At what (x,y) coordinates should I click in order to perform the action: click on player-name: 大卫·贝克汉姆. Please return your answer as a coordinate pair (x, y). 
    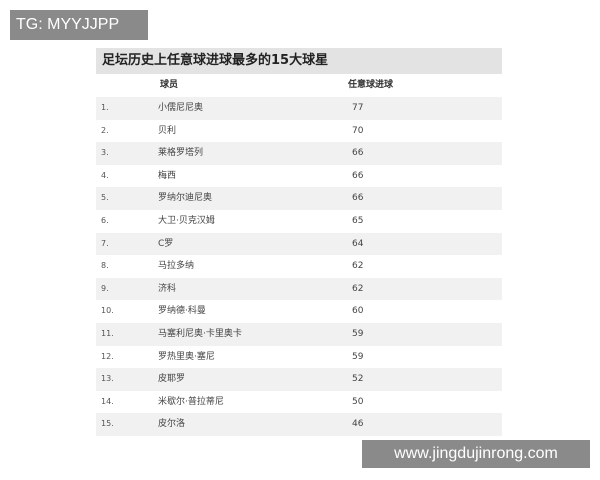
    Looking at the image, I should click on (186, 220).